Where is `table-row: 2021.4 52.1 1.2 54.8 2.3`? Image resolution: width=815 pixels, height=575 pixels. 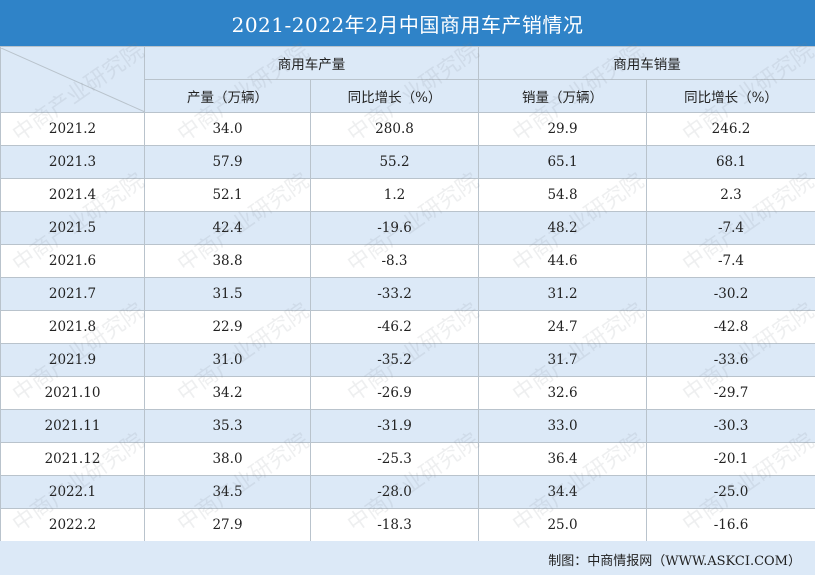 table-row: 2021.4 52.1 1.2 54.8 2.3 is located at coordinates (407, 195).